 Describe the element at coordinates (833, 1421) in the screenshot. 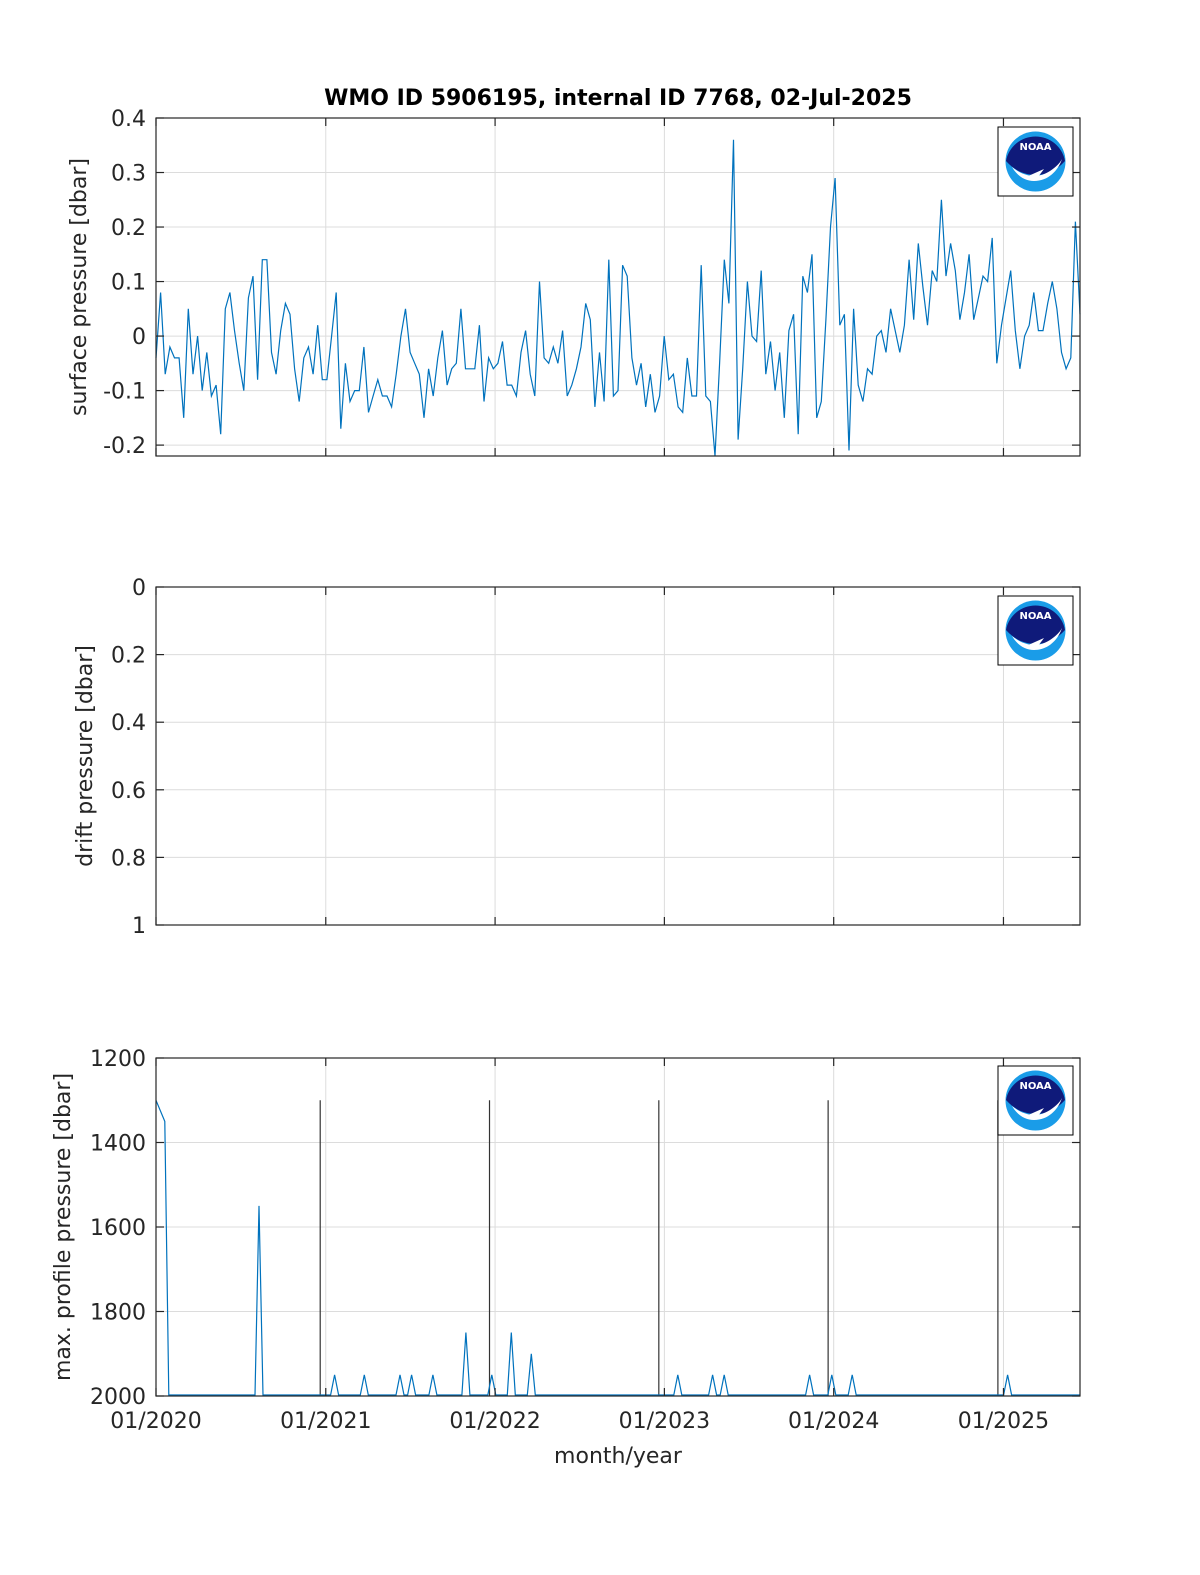

I see `x-tick-label: 01/2024` at that location.